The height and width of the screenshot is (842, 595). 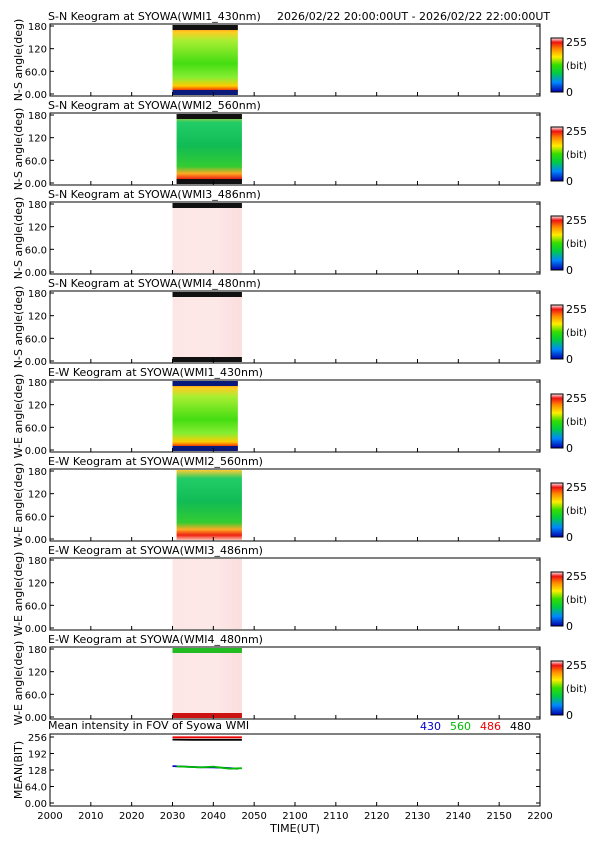 What do you see at coordinates (458, 816) in the screenshot?
I see `chart-x-tick-label: 2140` at bounding box center [458, 816].